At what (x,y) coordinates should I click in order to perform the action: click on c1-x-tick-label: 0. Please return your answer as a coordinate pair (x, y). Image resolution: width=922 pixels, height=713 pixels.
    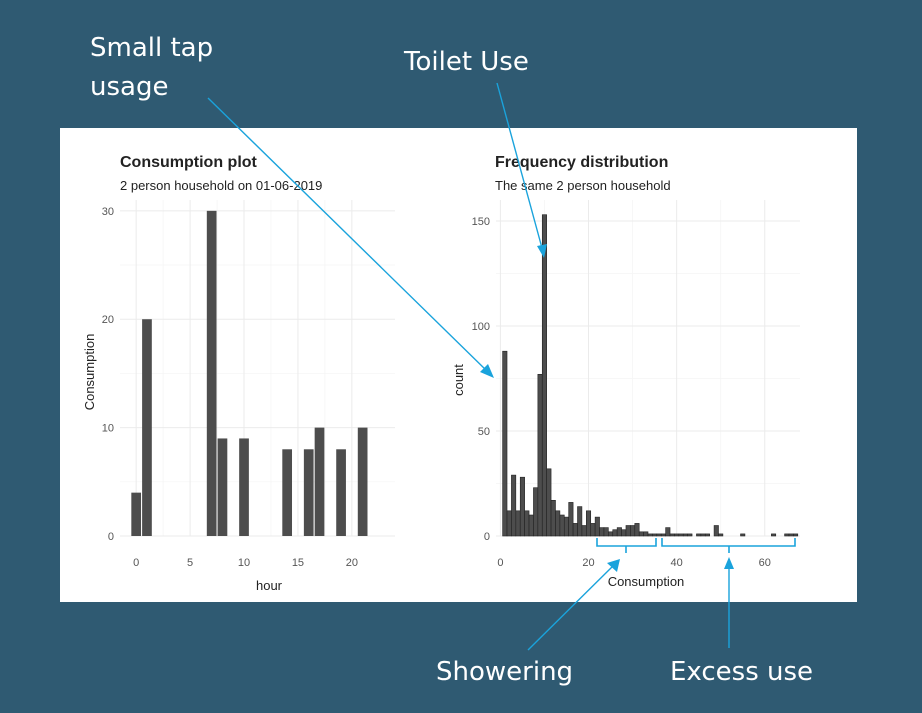
    Looking at the image, I should click on (136, 563).